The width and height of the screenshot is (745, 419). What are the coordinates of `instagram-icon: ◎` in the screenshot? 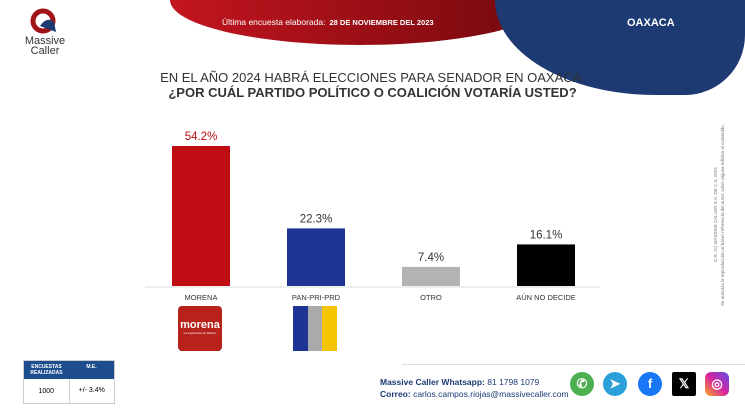 It's located at (717, 384).